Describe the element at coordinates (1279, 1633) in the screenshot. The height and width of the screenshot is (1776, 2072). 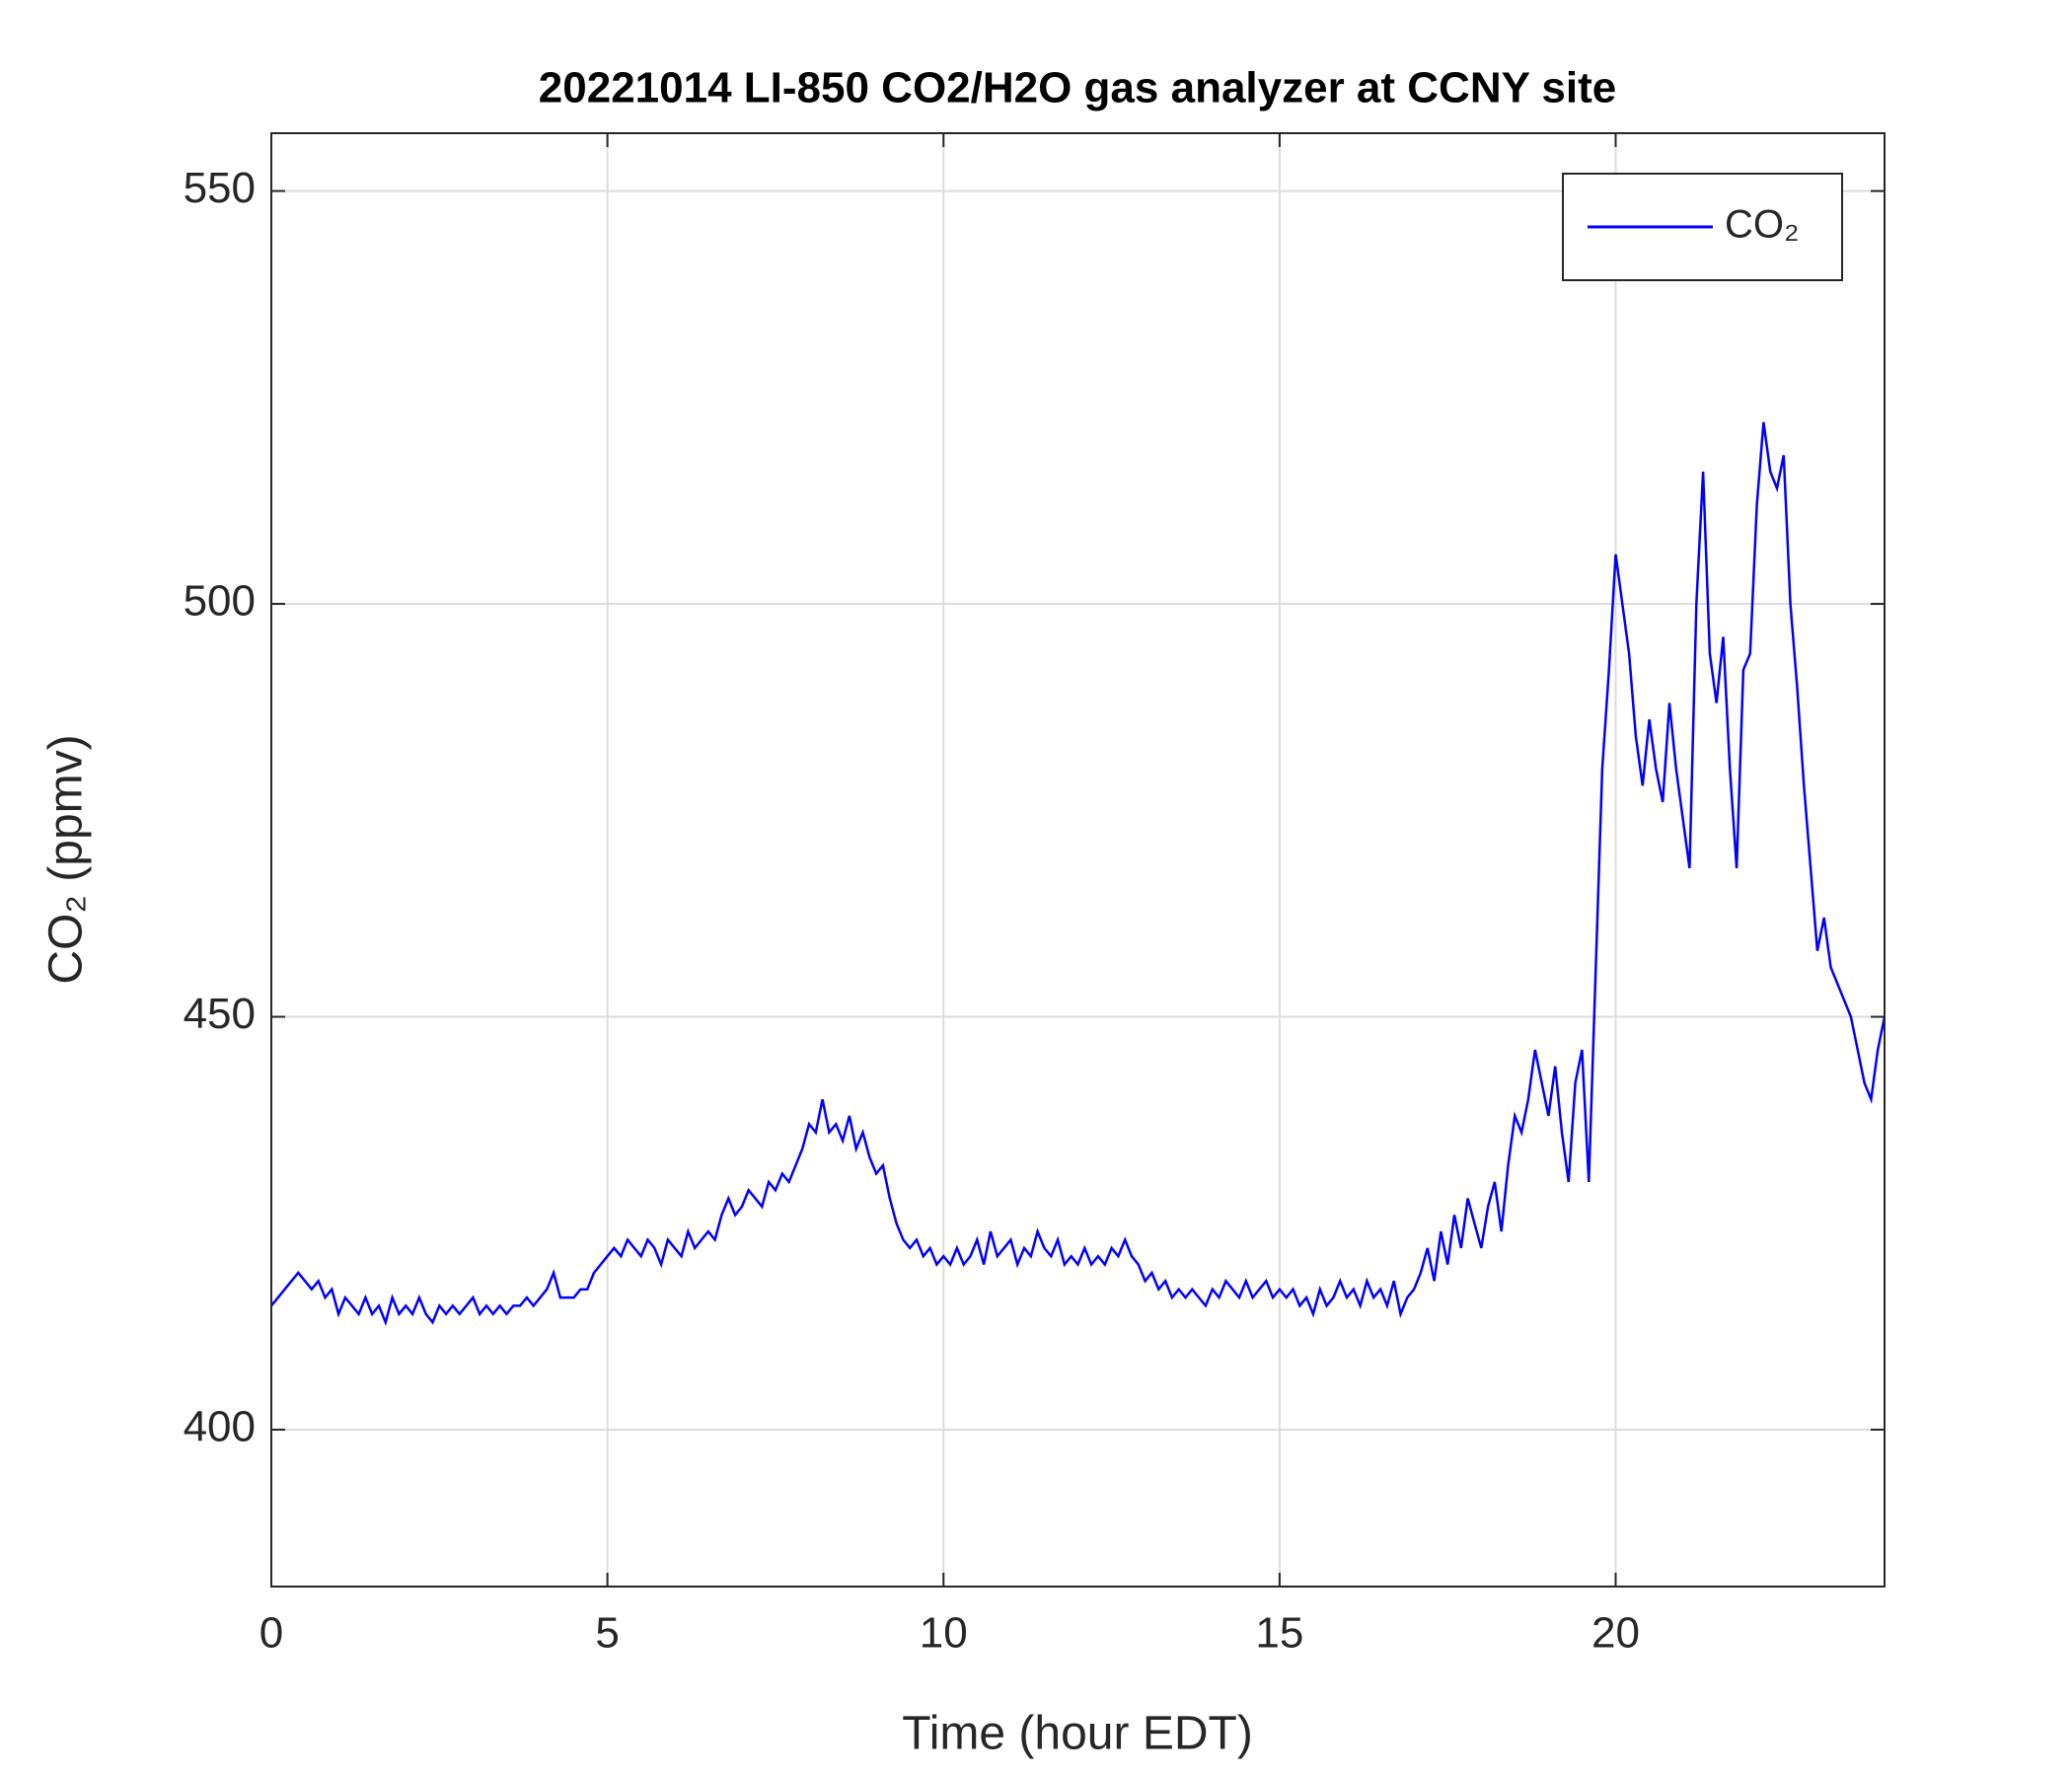
I see `x-tick-label: 15` at that location.